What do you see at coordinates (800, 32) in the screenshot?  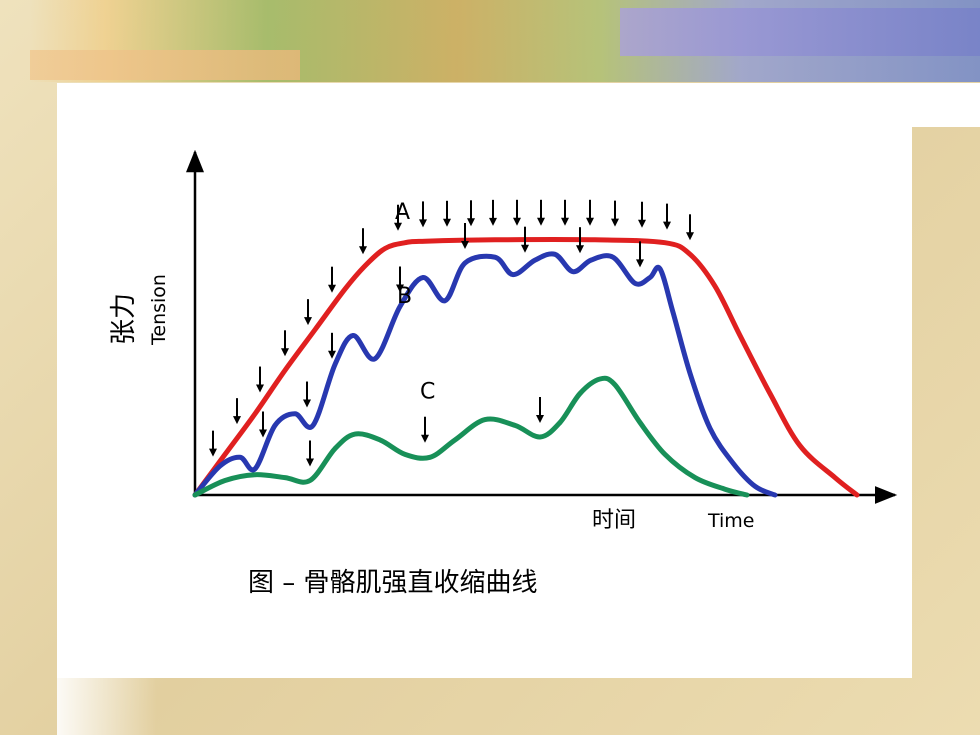 I see `header-banner-image` at bounding box center [800, 32].